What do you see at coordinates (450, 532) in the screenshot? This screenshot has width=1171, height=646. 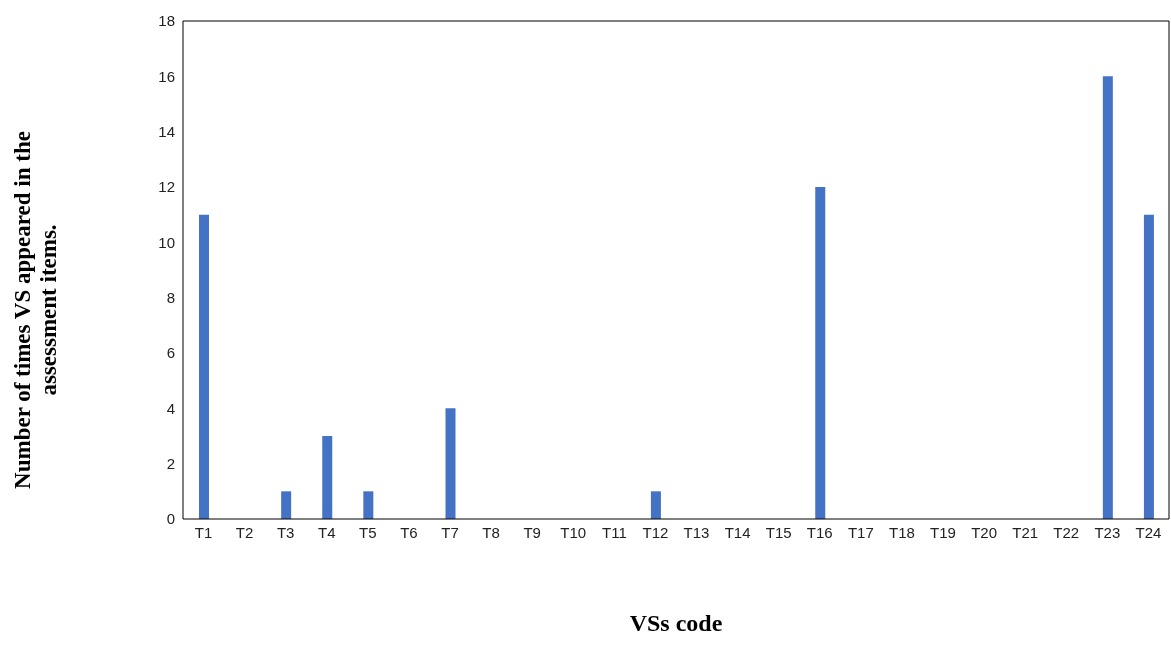 I see `x-tick-label: T7` at bounding box center [450, 532].